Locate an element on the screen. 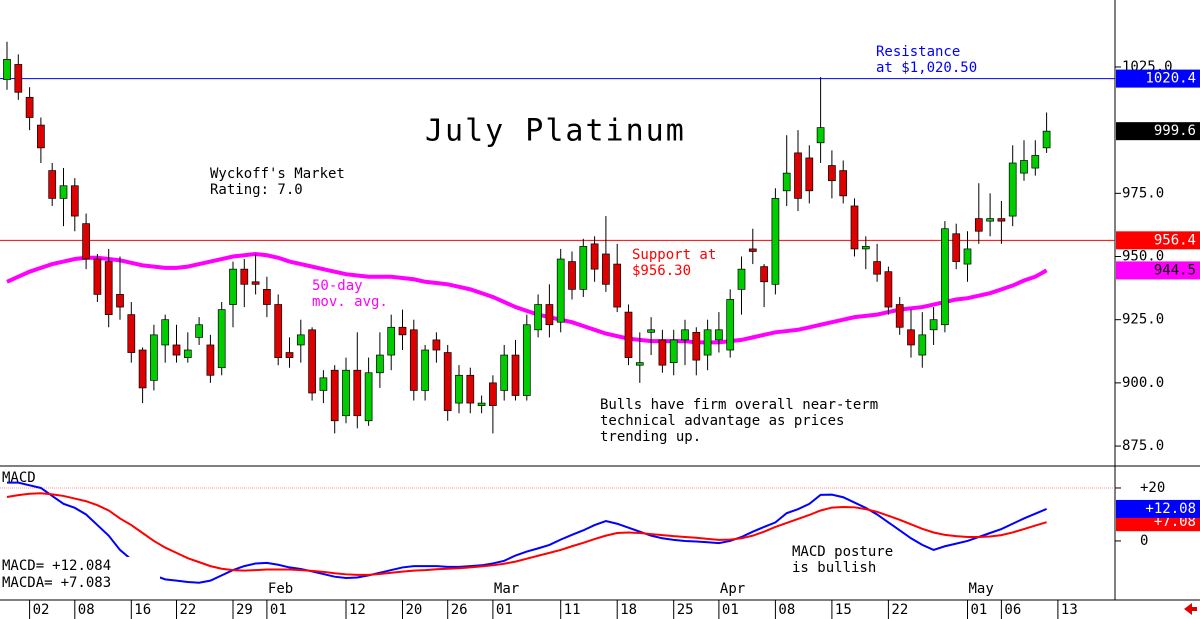 The image size is (1200, 619). readout-name: MACD= is located at coordinates (23, 566).